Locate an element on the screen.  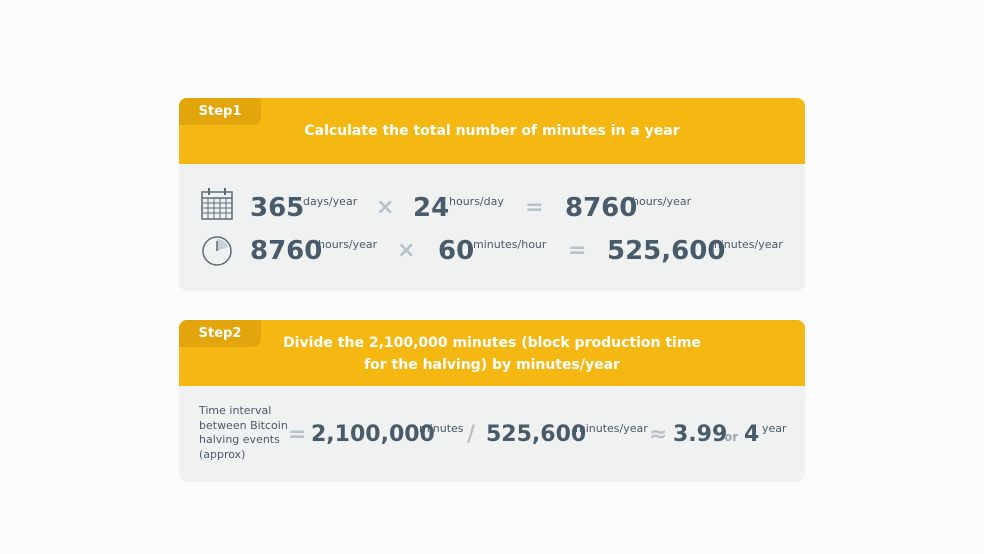
description: between Bitcoin is located at coordinates (243, 425).